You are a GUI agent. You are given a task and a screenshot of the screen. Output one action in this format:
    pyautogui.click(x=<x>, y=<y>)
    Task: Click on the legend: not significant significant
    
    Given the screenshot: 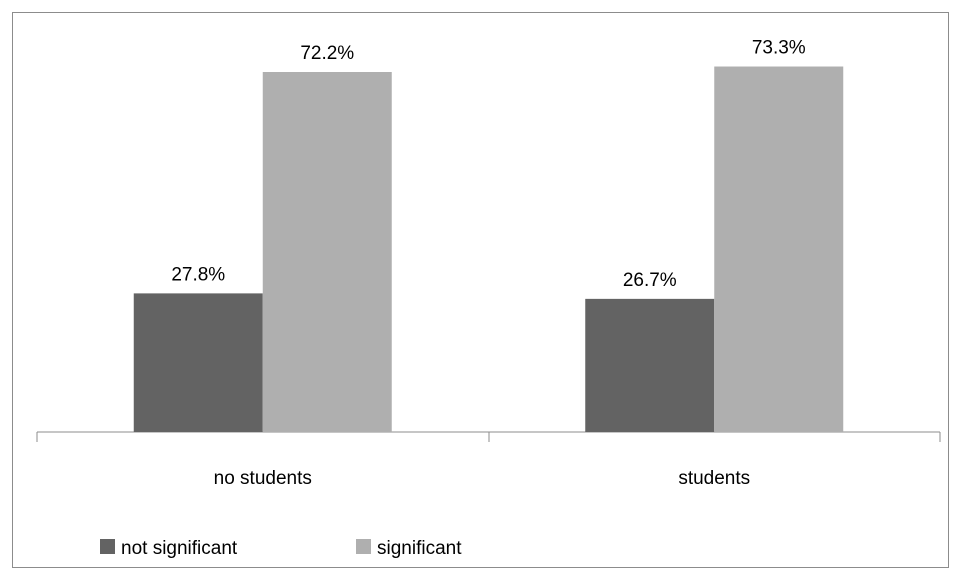 What is the action you would take?
    pyautogui.click(x=281, y=548)
    